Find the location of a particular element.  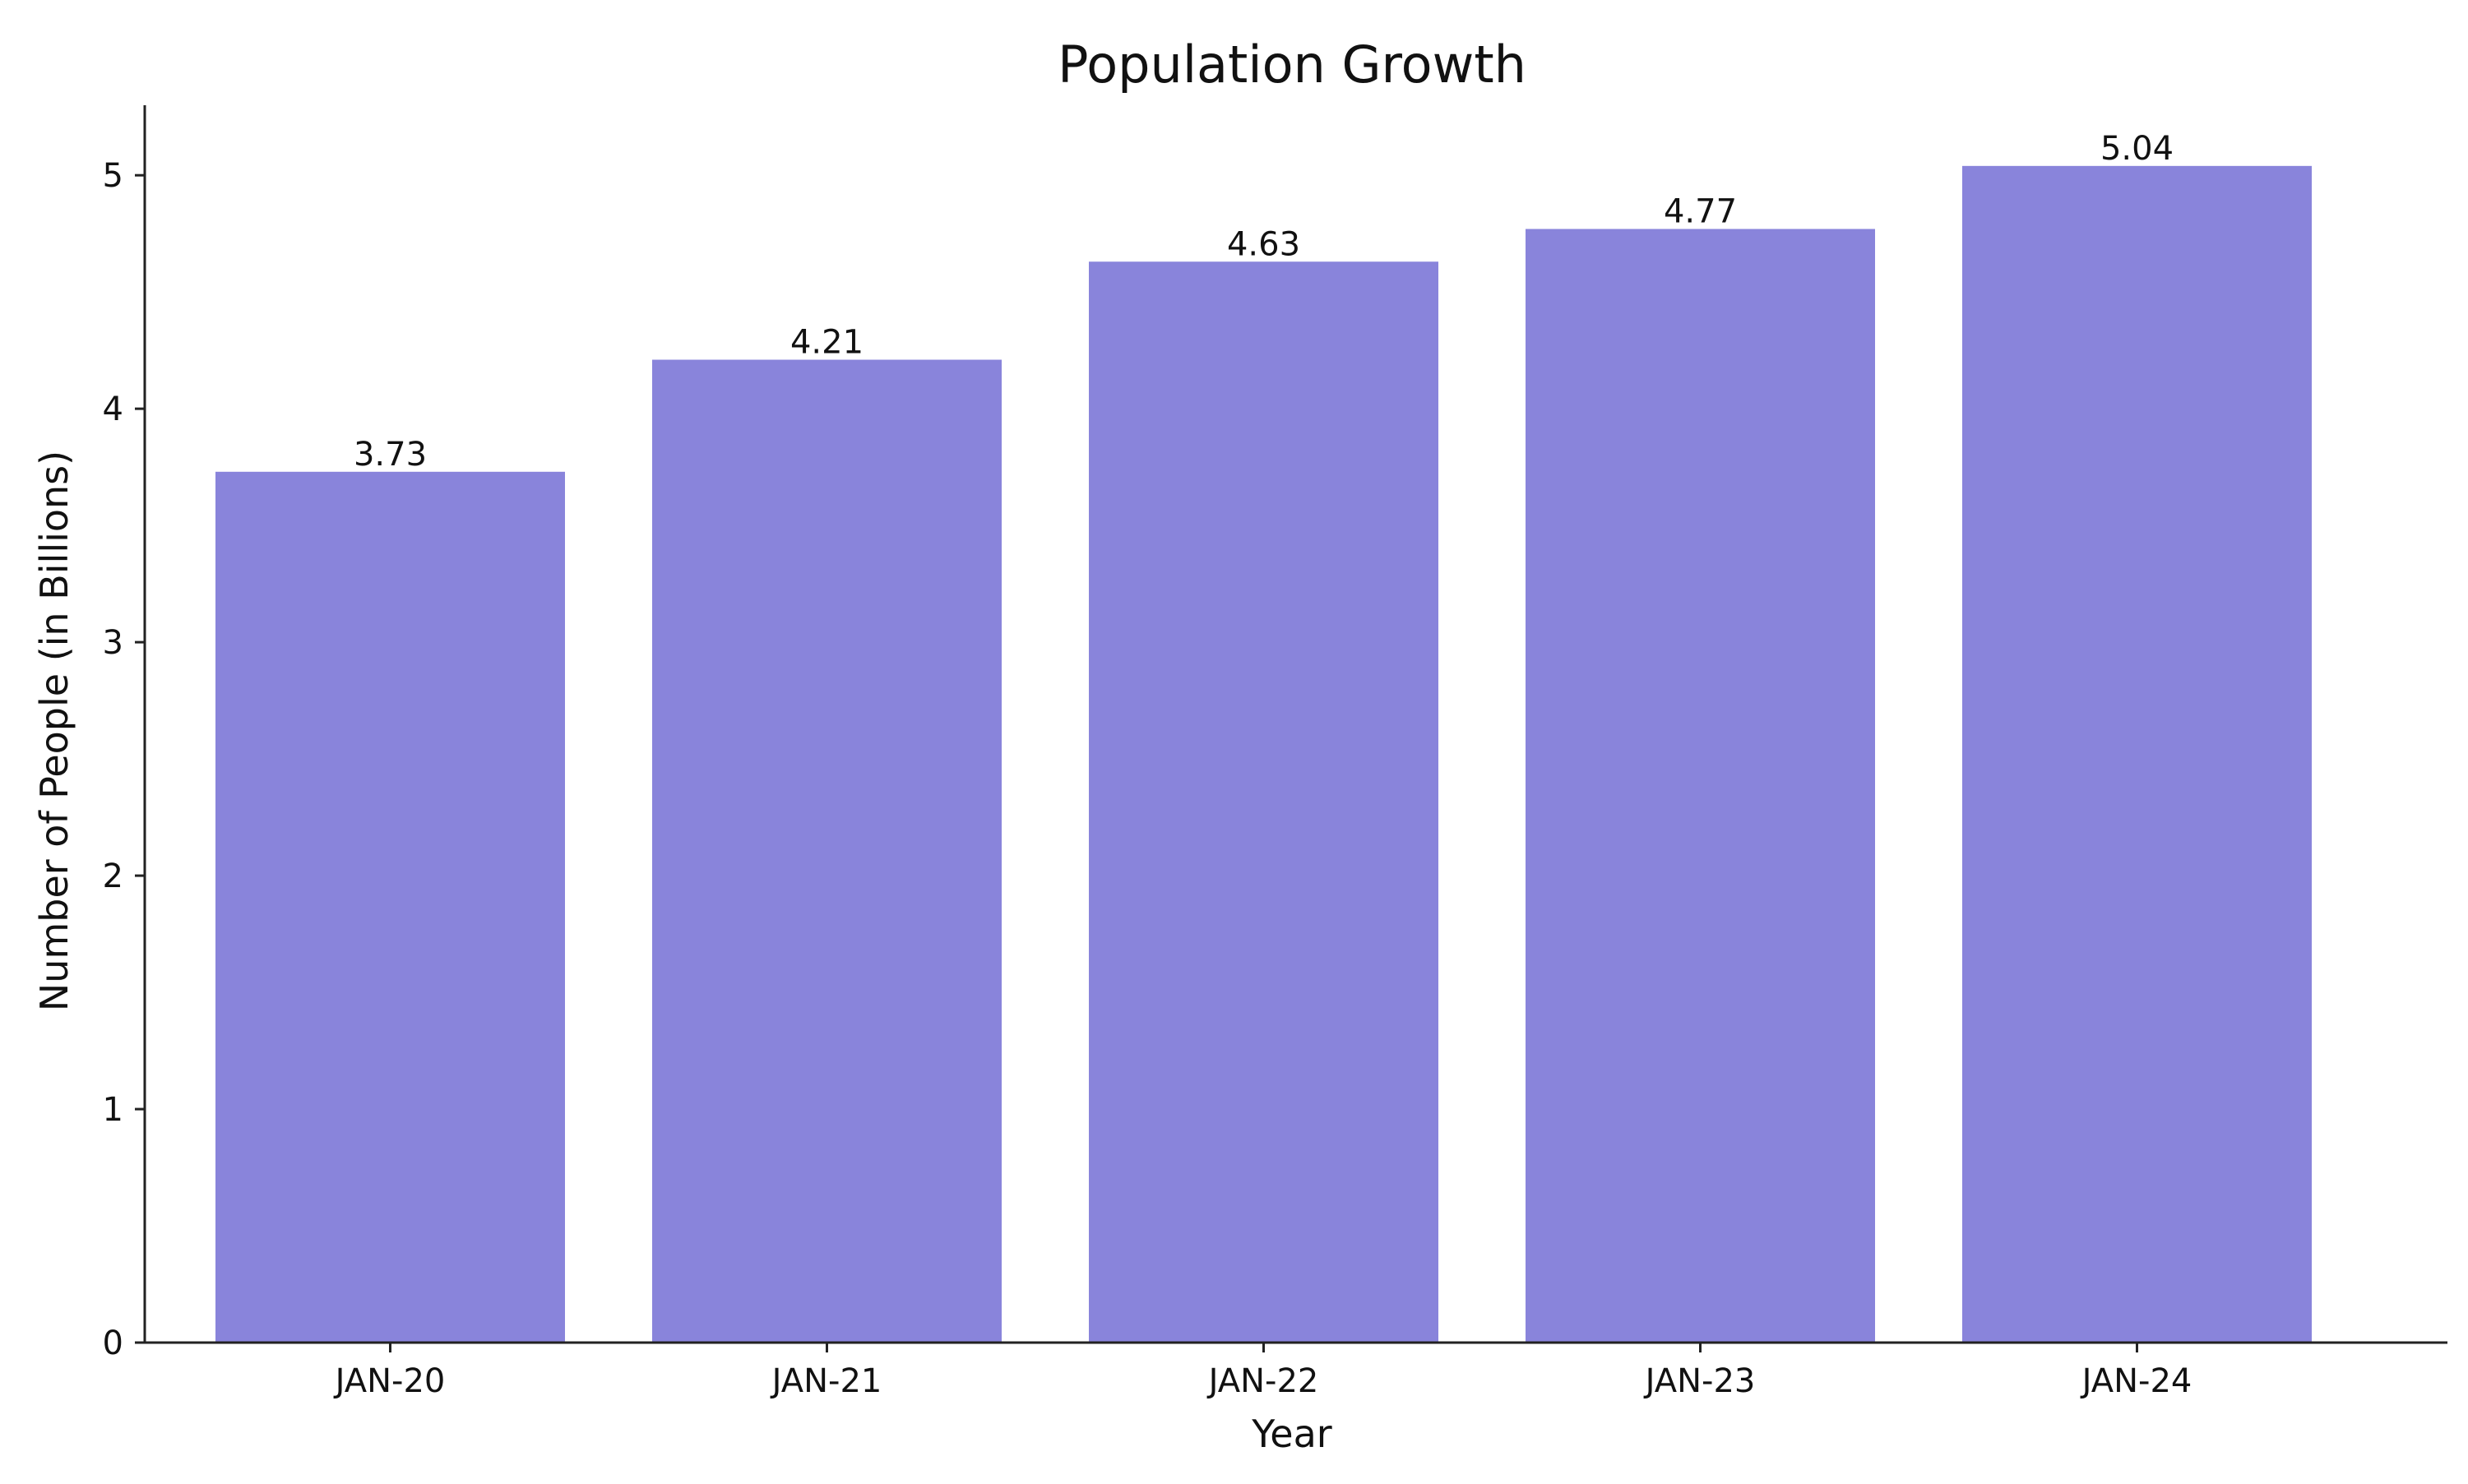

y-axis-ticks: 0 1 2 3 4 5 is located at coordinates (124, 759).